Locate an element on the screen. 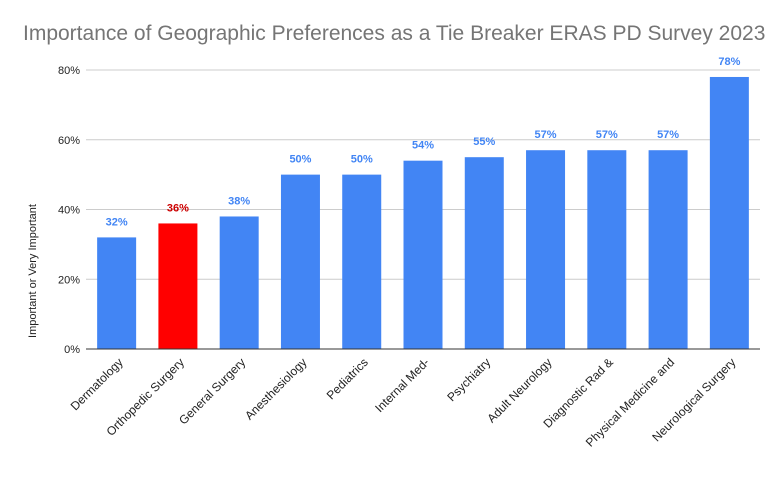  x-tick-label: Anesthesiology is located at coordinates (275, 388).